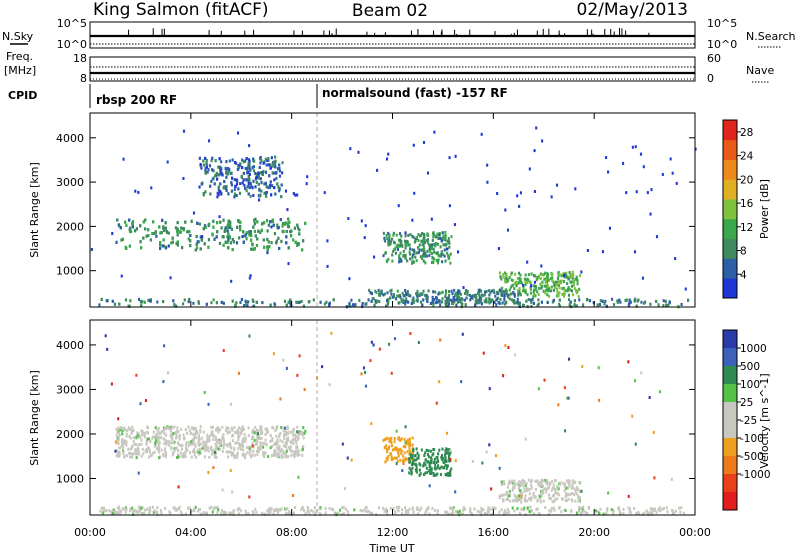 The width and height of the screenshot is (800, 554). I want to click on cpid-program-1: rbsp 200 RF, so click(136, 100).